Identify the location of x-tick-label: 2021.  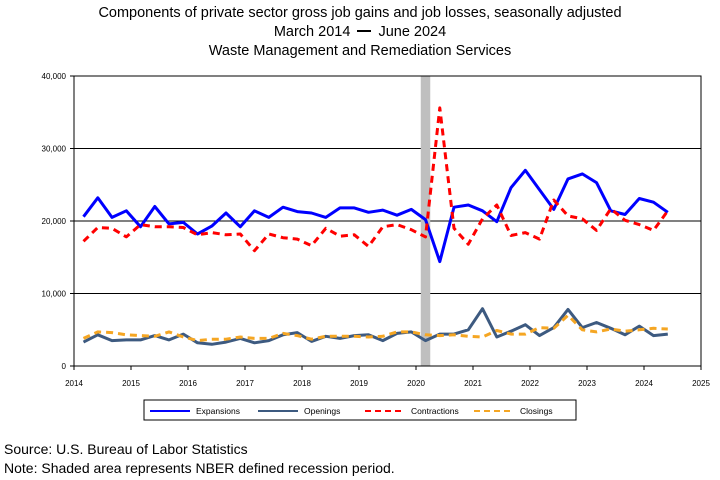
(473, 383).